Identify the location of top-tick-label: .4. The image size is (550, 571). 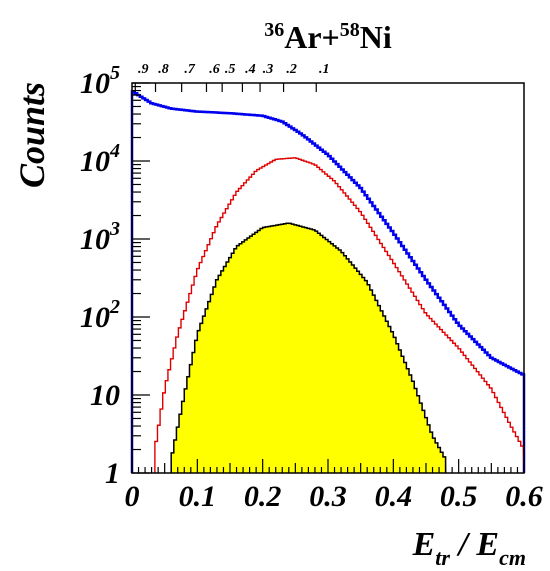
(250, 69).